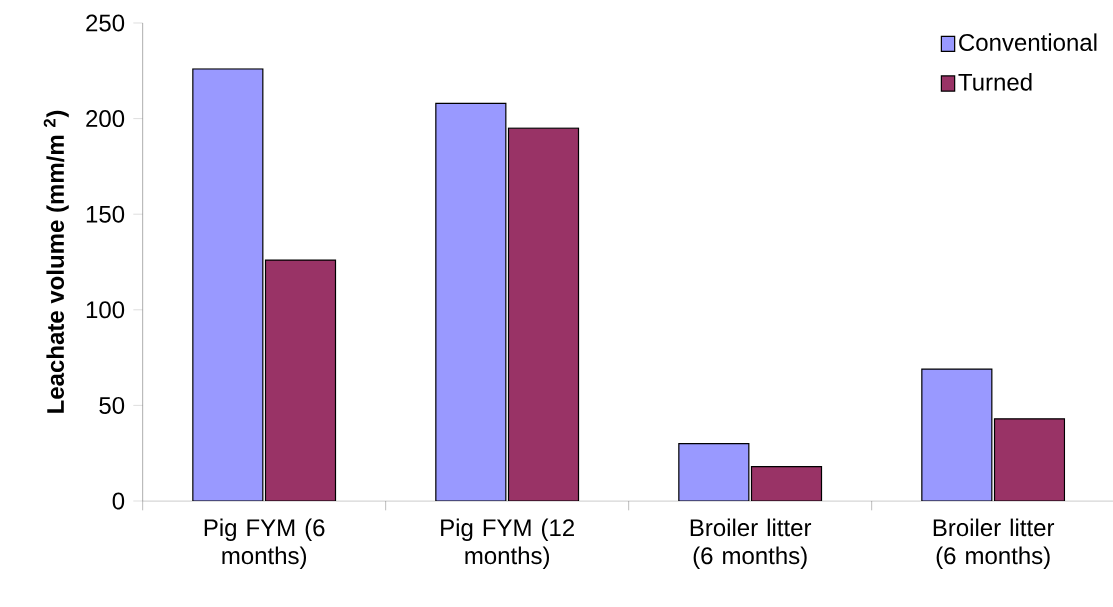 The width and height of the screenshot is (1113, 607). I want to click on y-tick-label: 100, so click(105, 310).